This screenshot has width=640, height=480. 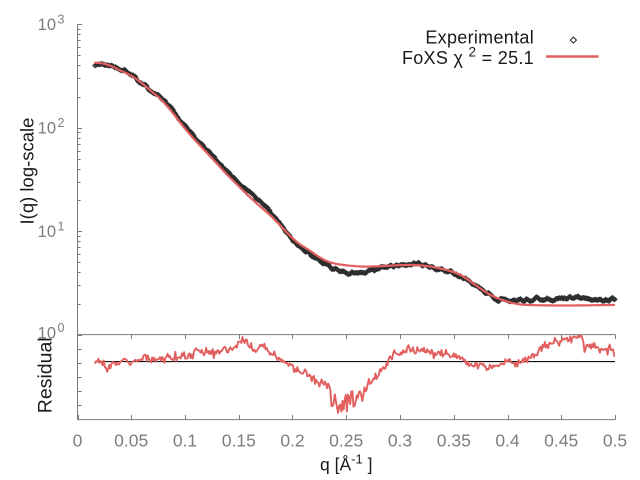 What do you see at coordinates (346, 463) in the screenshot?
I see `svg-text: q [Å-1 ]` at bounding box center [346, 463].